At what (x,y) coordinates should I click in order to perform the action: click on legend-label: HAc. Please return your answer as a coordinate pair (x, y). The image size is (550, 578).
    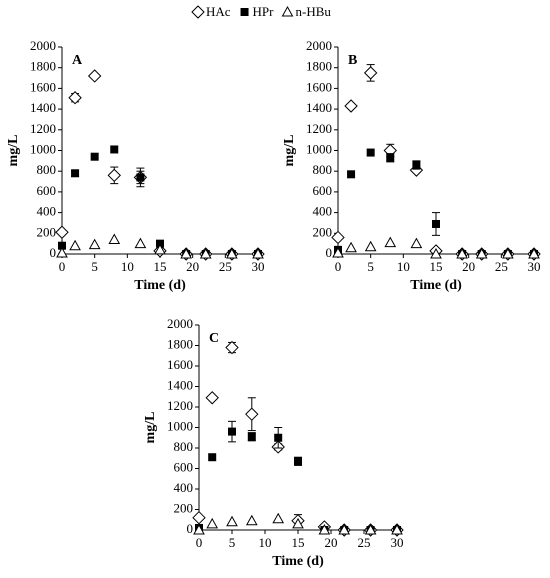
    Looking at the image, I should click on (218, 11).